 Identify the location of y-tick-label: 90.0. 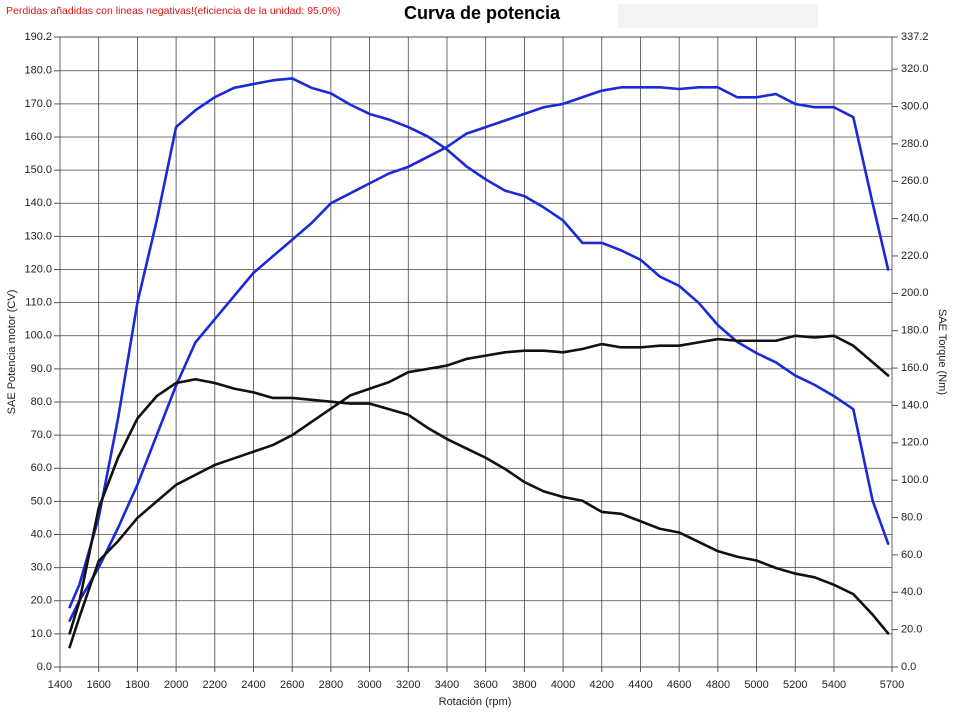
(41, 369).